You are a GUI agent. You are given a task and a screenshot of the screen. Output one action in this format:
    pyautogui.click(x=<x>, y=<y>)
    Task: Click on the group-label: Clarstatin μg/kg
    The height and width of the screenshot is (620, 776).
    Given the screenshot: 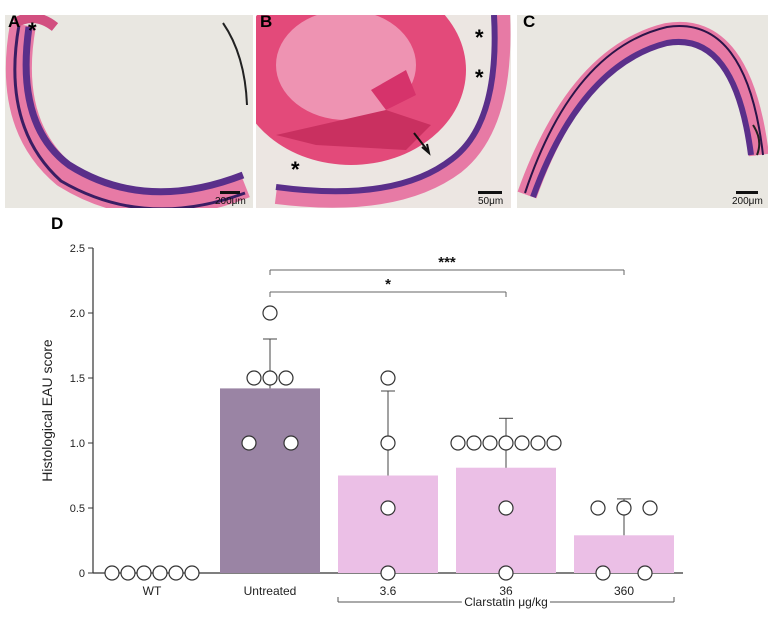 What is the action you would take?
    pyautogui.click(x=506, y=602)
    